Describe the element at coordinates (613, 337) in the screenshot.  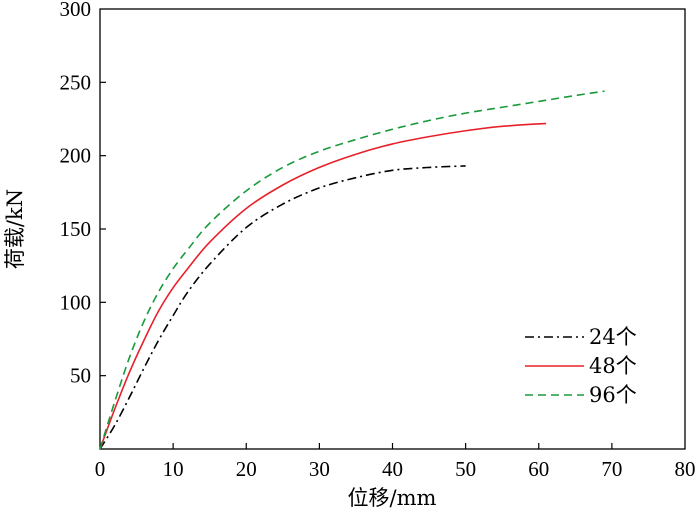
I see `legend-label-0: 24个` at that location.